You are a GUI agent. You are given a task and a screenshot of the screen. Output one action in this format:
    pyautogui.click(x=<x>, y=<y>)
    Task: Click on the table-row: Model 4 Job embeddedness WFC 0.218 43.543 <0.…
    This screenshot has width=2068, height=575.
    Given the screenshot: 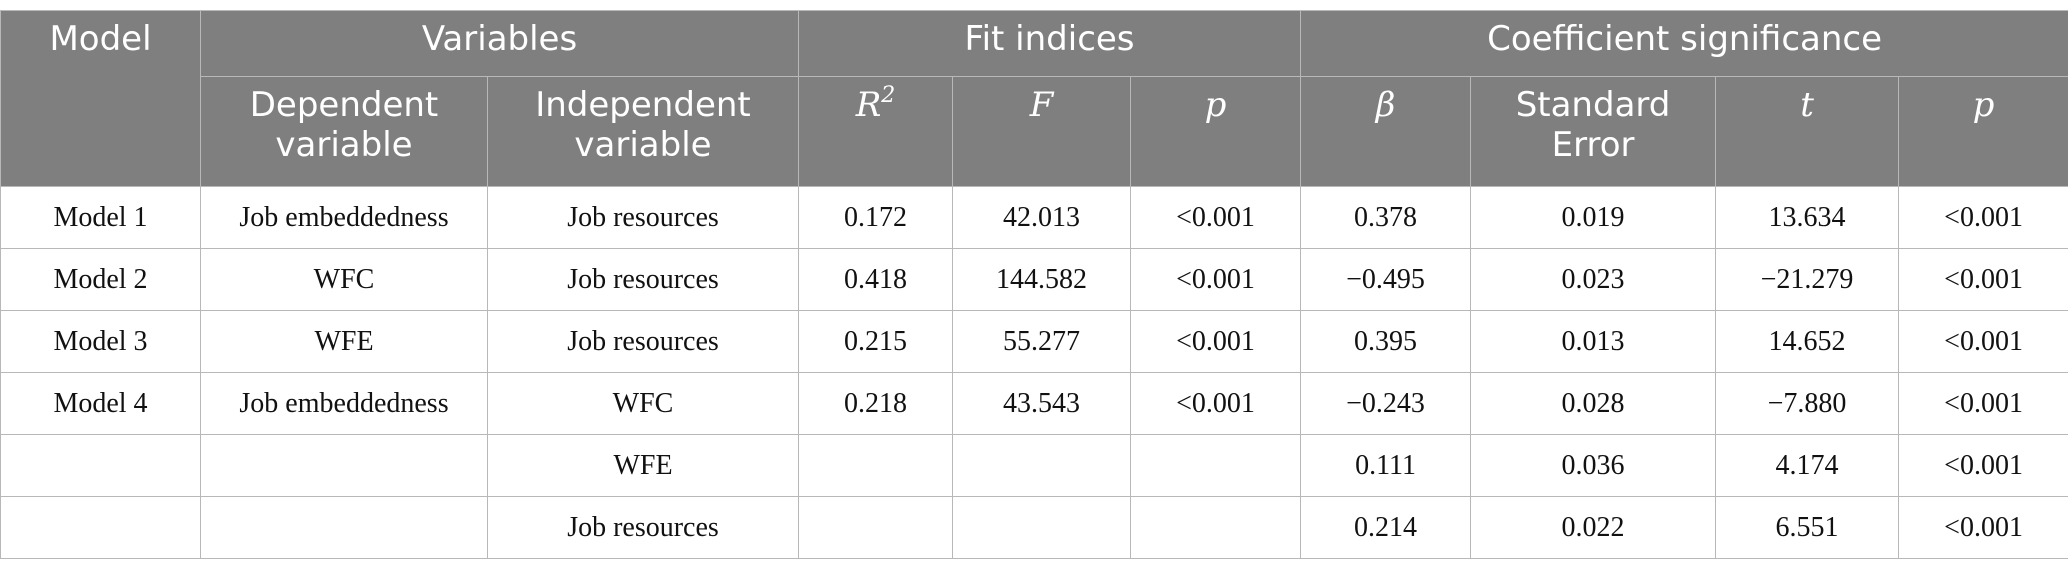 What is the action you would take?
    pyautogui.click(x=1034, y=403)
    